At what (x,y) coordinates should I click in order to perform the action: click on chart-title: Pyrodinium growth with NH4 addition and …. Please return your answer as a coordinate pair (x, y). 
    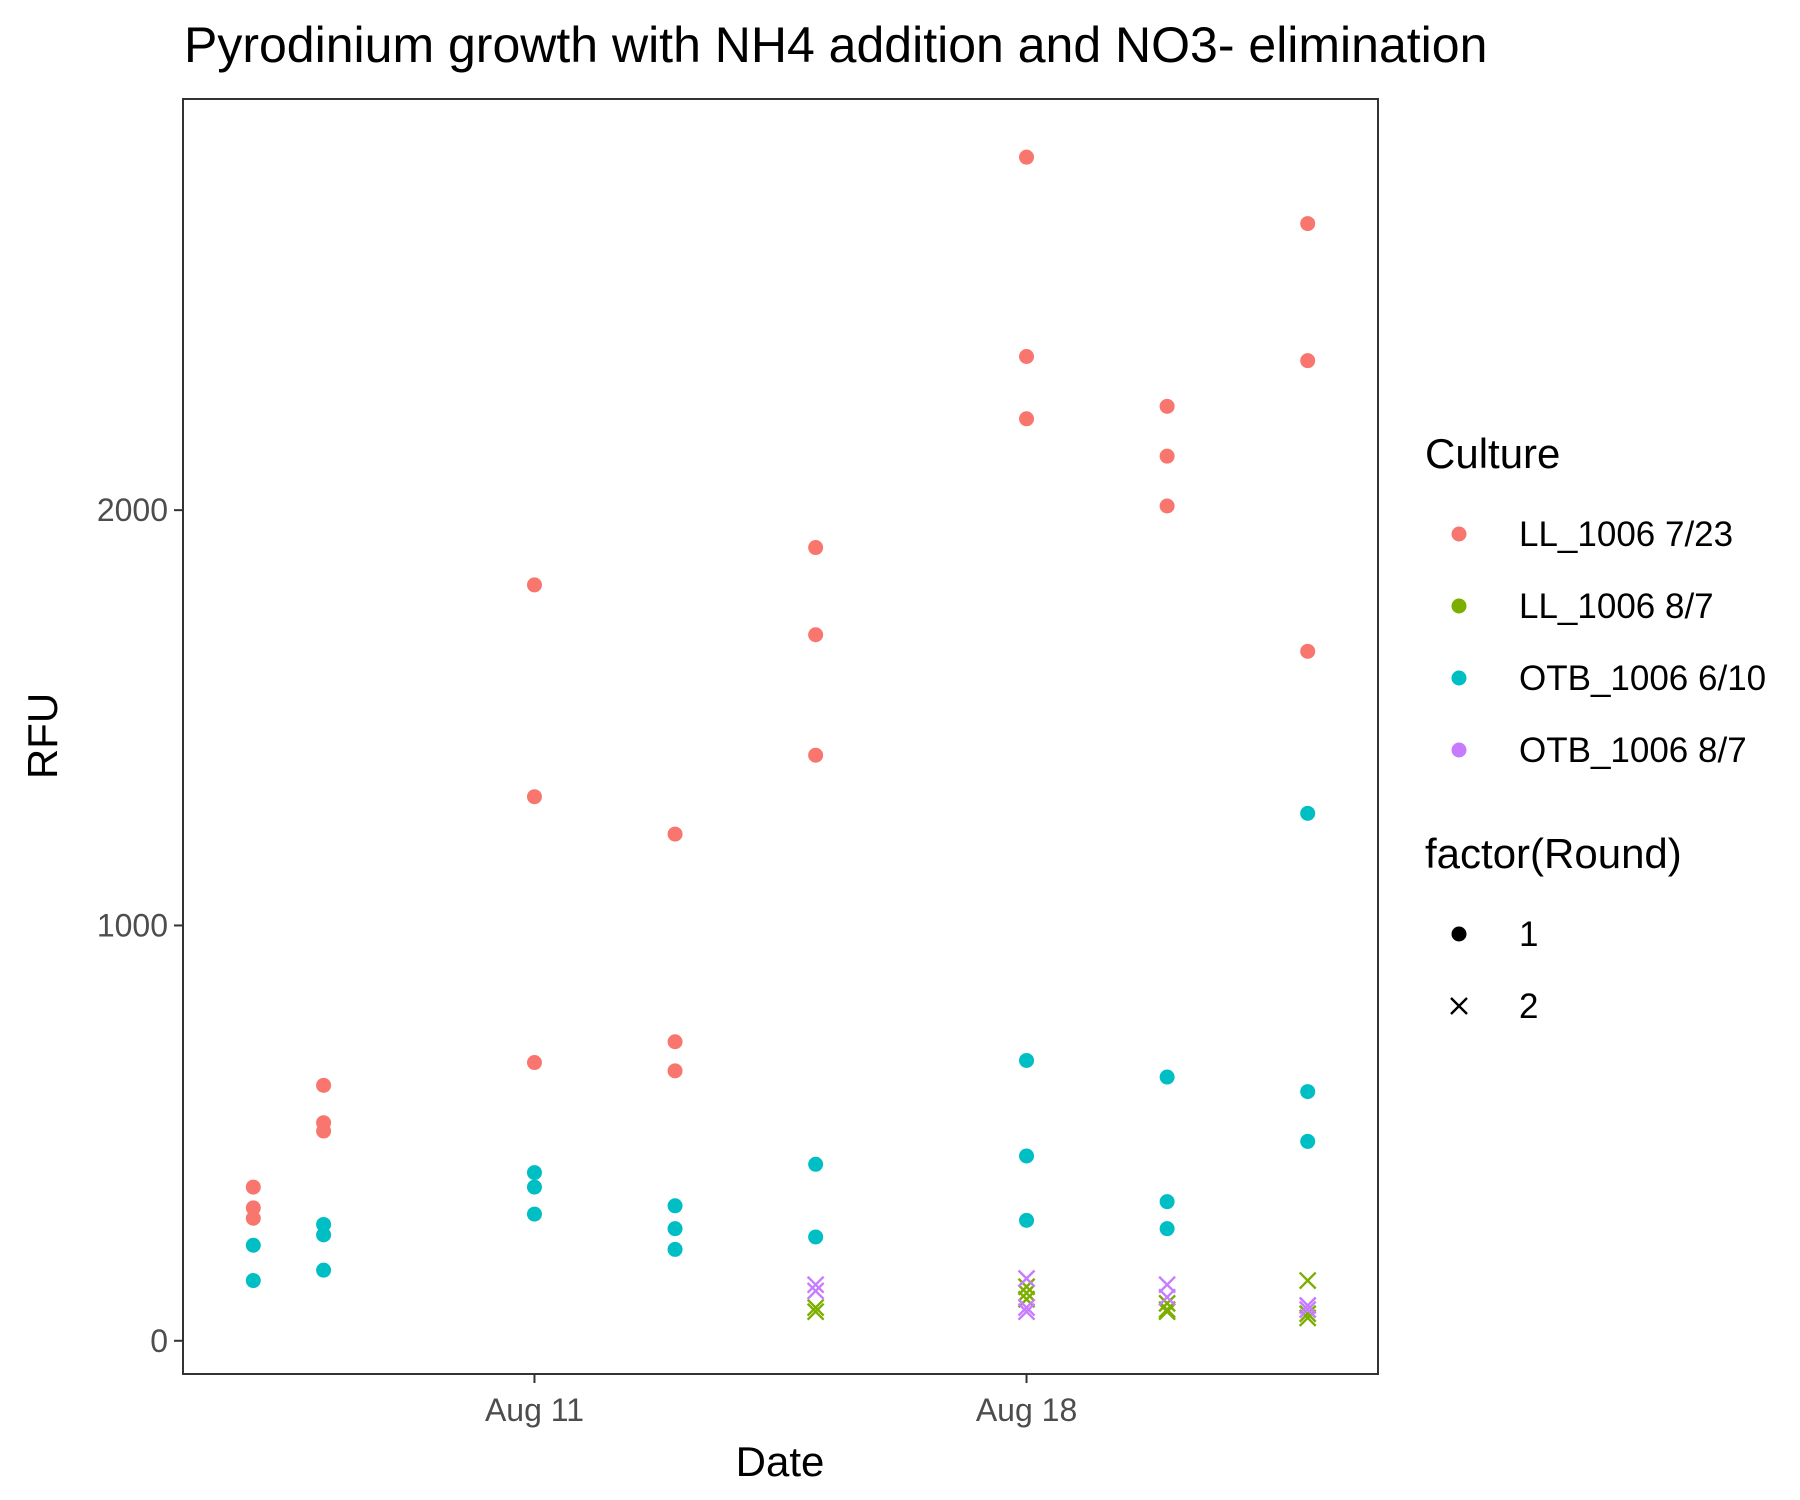
    Looking at the image, I should click on (835, 45).